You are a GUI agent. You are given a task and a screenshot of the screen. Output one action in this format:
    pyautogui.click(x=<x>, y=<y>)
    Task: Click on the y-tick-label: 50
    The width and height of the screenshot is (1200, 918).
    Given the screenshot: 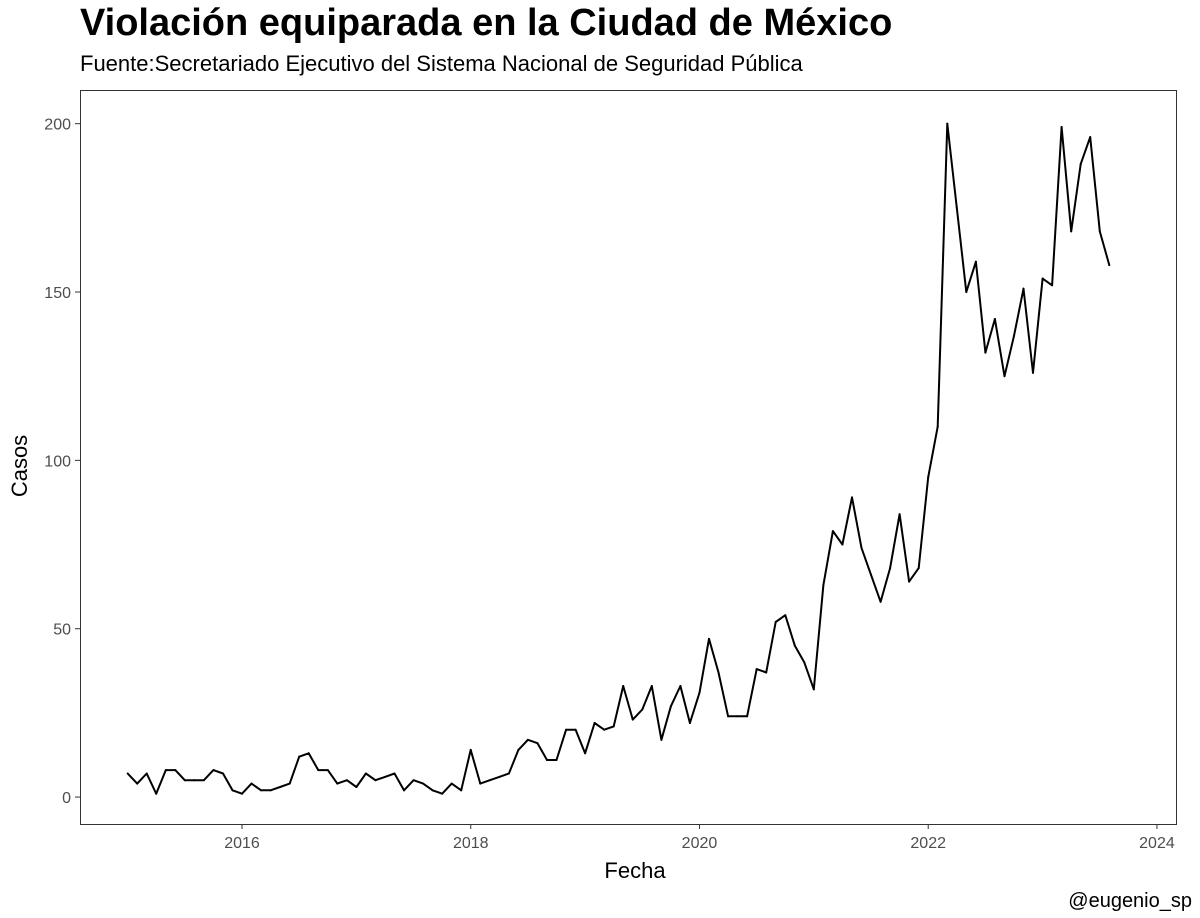 What is the action you would take?
    pyautogui.click(x=62, y=630)
    